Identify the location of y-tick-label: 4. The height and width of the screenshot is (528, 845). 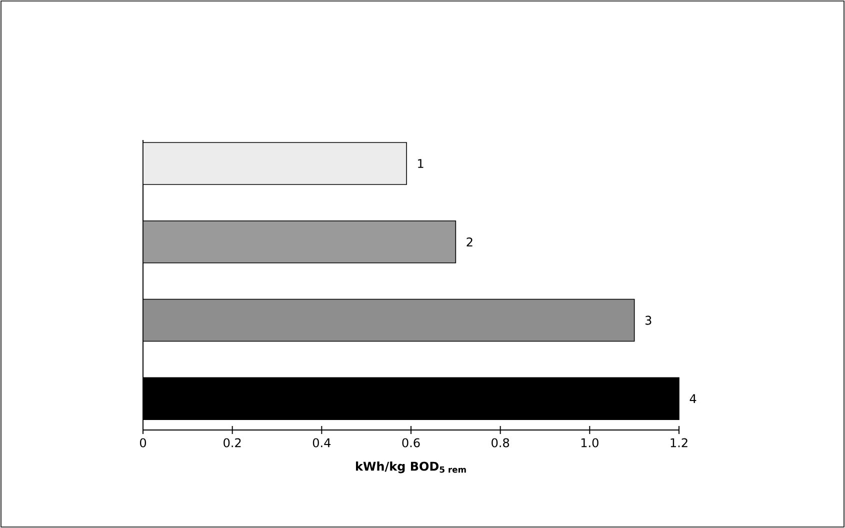
(693, 399).